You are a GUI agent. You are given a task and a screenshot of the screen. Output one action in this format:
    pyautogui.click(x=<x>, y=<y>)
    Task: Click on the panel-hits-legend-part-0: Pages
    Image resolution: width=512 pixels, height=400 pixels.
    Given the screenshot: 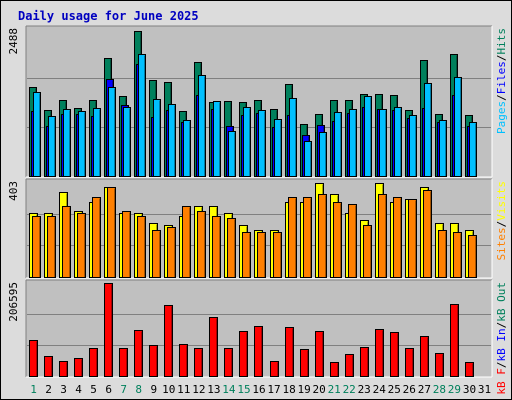 What is the action you would take?
    pyautogui.click(x=501, y=117)
    